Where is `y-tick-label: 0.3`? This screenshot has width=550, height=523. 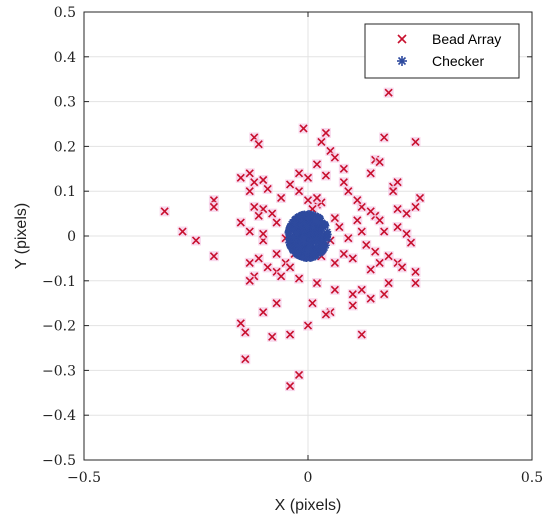
y-tick-label: 0.3 is located at coordinates (65, 103).